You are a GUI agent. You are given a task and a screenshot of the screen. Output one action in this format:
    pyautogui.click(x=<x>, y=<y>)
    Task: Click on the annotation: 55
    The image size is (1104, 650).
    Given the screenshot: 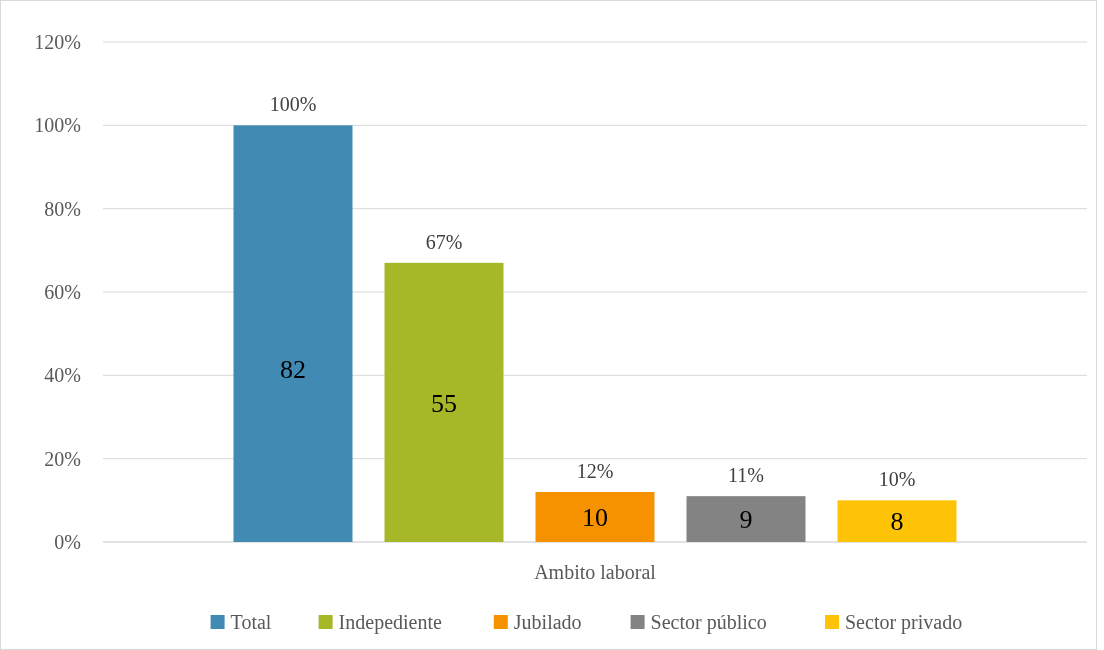 What is the action you would take?
    pyautogui.click(x=444, y=403)
    